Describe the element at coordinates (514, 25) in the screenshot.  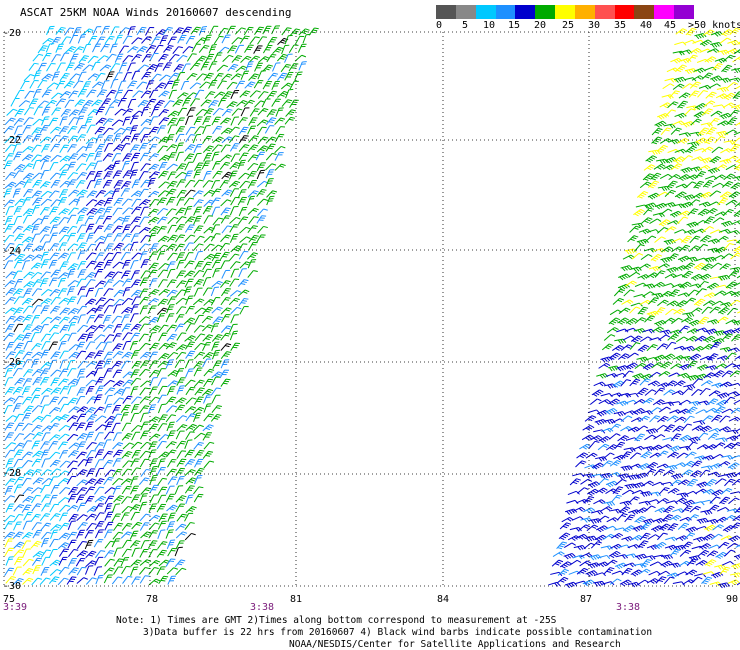
I see `legend-label: 15` at that location.